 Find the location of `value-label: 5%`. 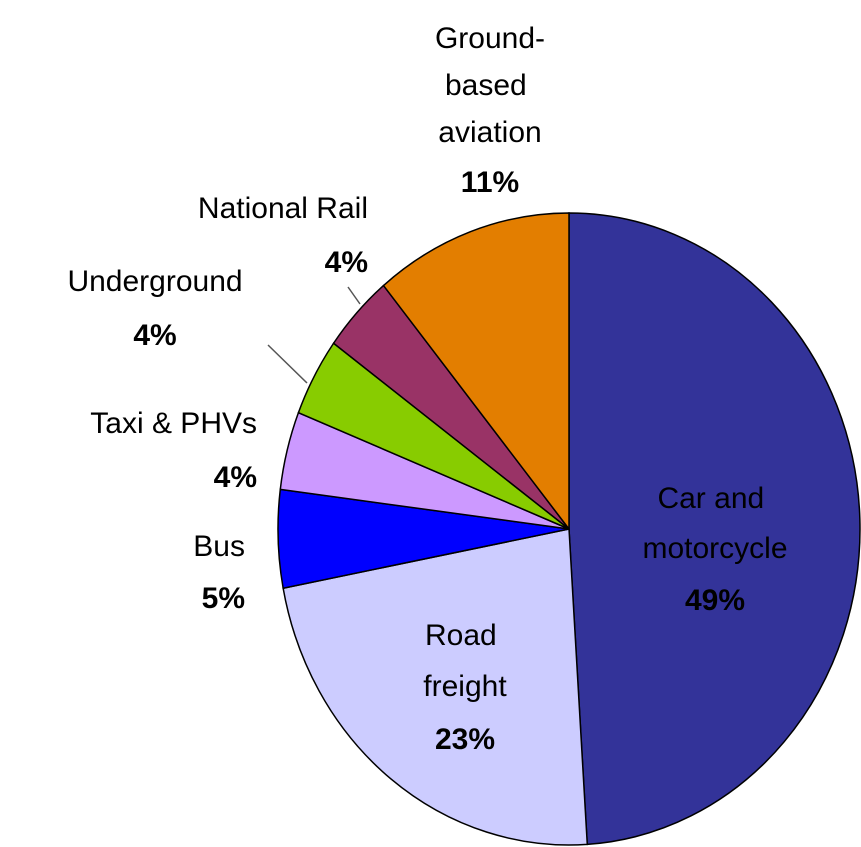

value-label: 5% is located at coordinates (223, 598).